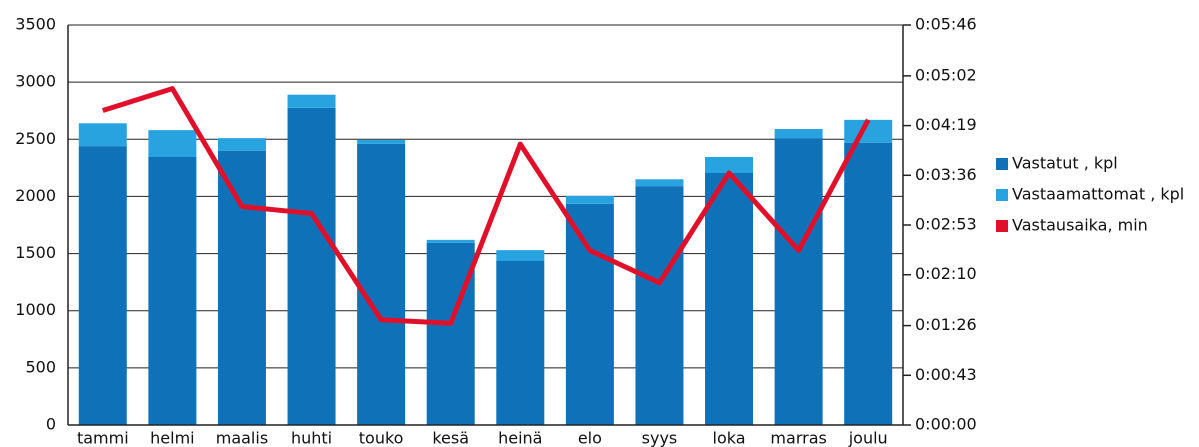  I want to click on y2-tick-label: 0:03:36, so click(946, 174).